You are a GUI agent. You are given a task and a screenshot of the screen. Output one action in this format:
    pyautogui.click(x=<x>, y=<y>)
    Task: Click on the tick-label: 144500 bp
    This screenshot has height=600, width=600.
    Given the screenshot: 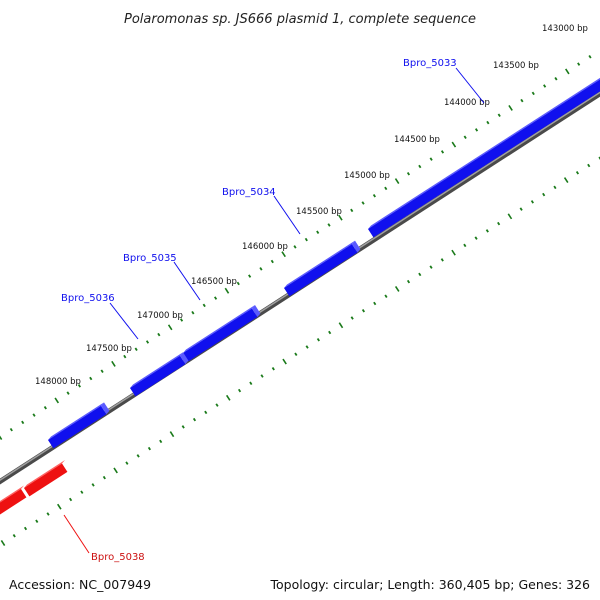 What is the action you would take?
    pyautogui.click(x=417, y=140)
    